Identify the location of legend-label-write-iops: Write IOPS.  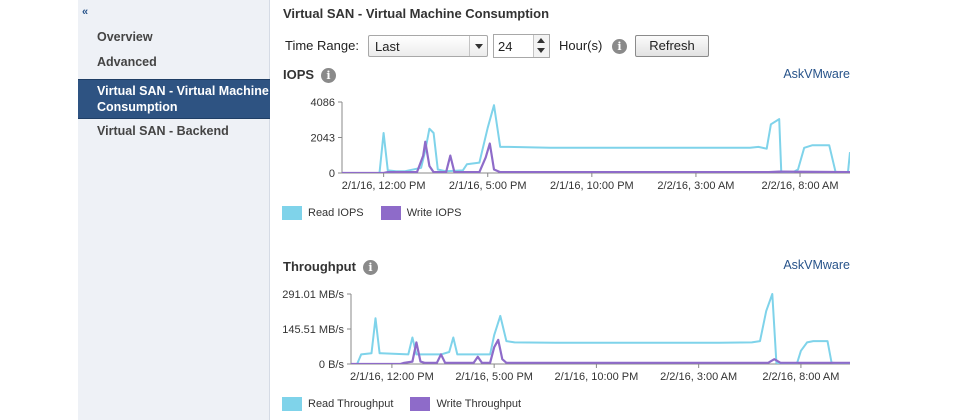
(434, 213).